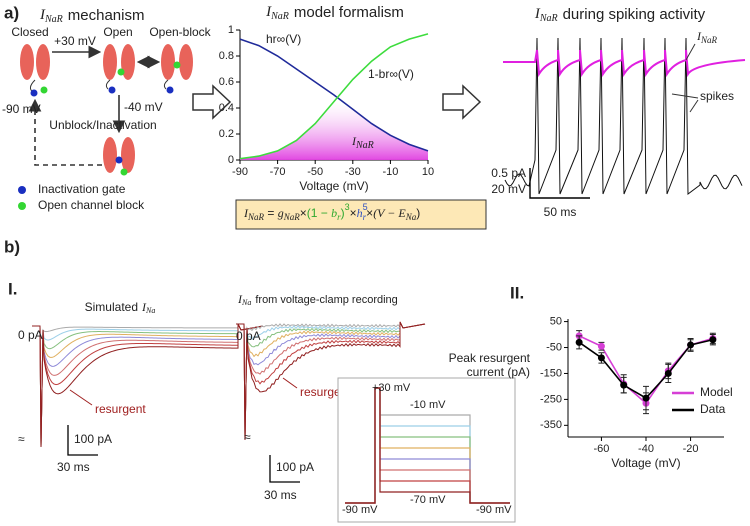 The width and height of the screenshot is (750, 526). I want to click on title-text: Simulated, so click(111, 307).